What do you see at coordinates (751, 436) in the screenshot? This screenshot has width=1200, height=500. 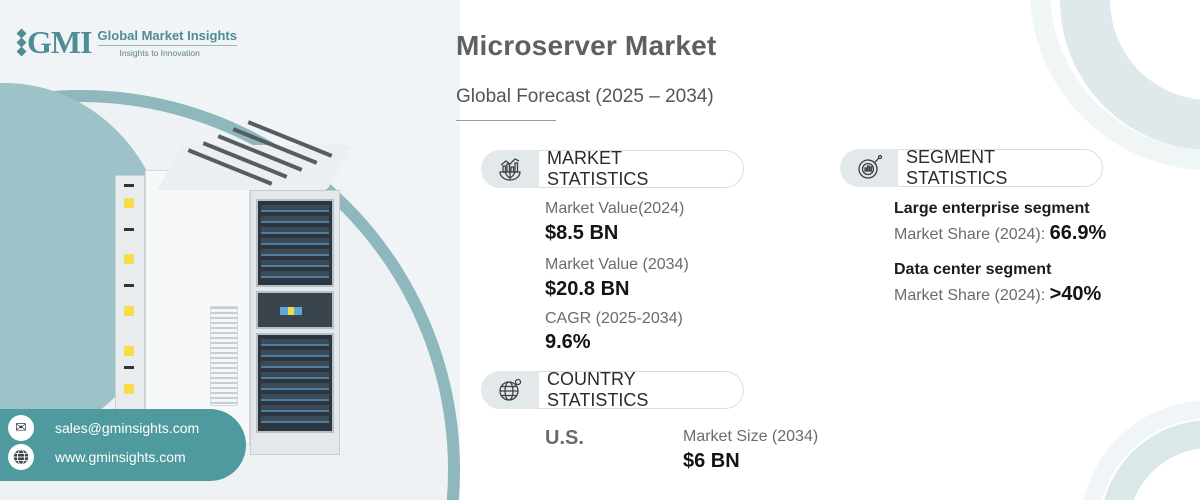 I see `country-market-size-label: Market Size (2034)` at bounding box center [751, 436].